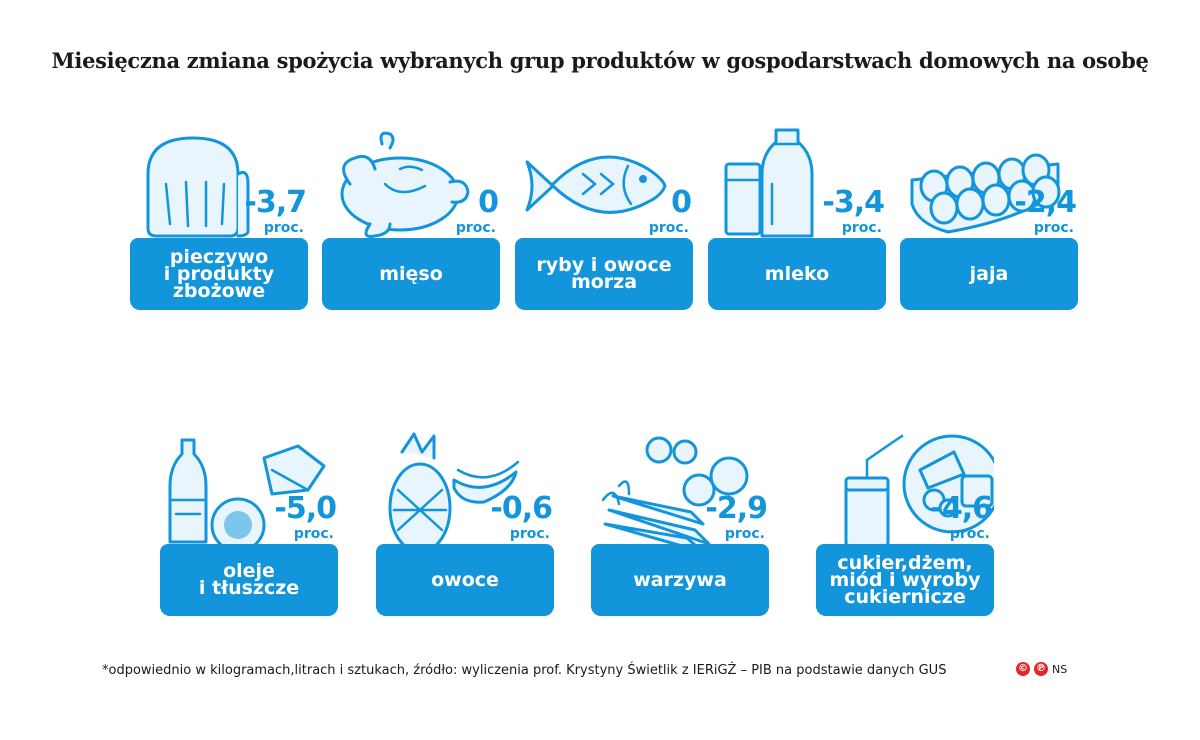  Describe the element at coordinates (919, 492) in the screenshot. I see `sweets-icon` at that location.